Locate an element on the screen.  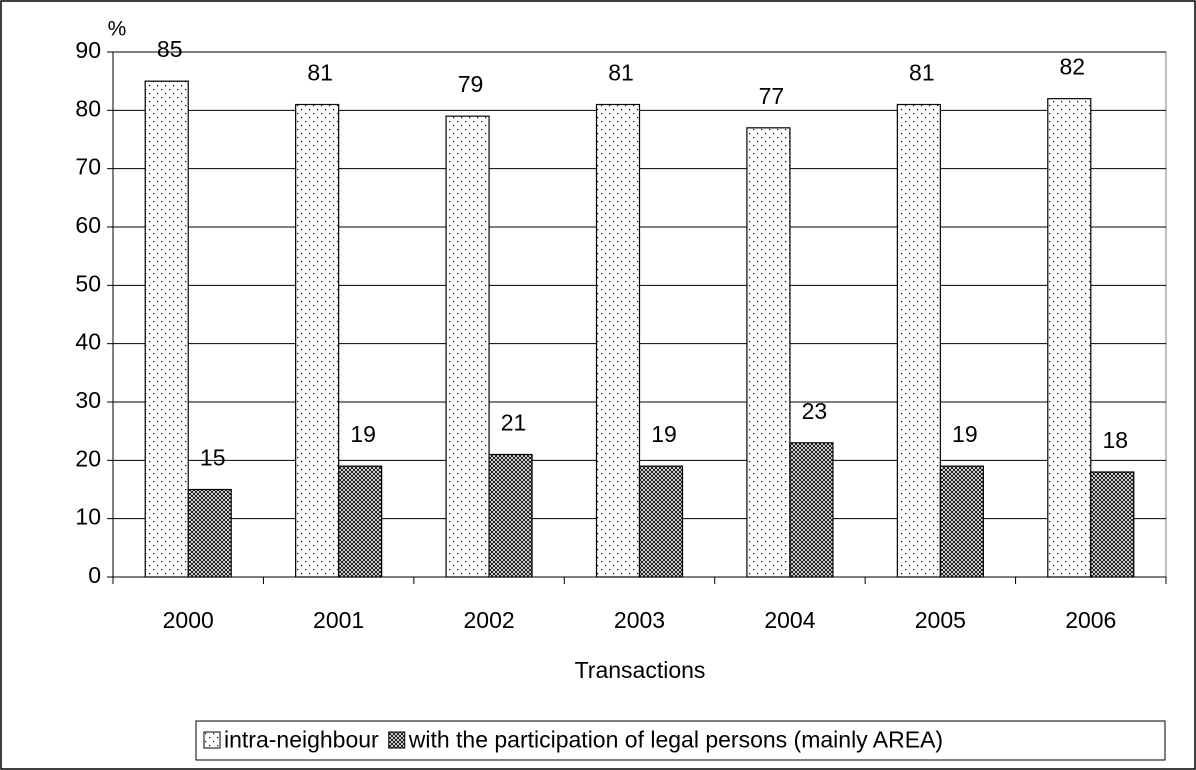
y-tick-label: 90 is located at coordinates (88, 50).